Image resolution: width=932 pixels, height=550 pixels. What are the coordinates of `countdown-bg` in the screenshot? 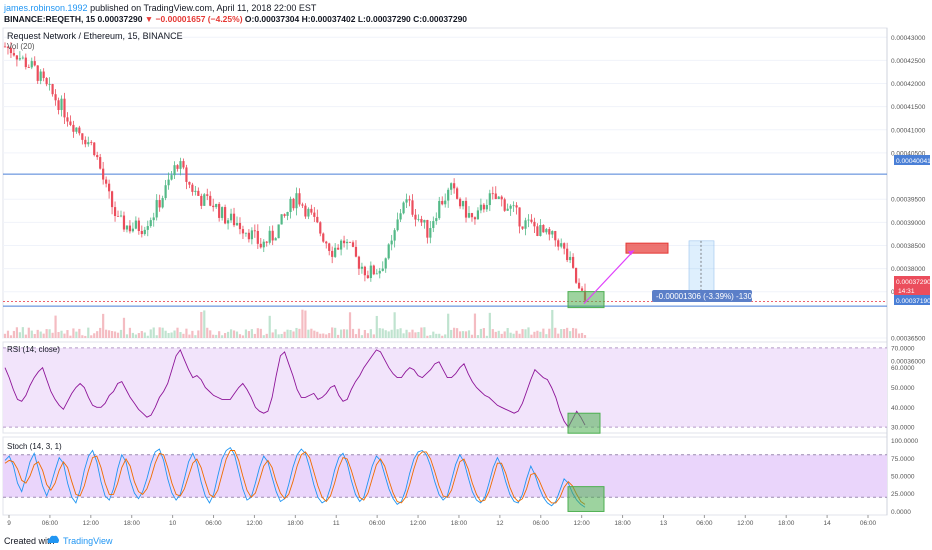 It's located at (912, 290).